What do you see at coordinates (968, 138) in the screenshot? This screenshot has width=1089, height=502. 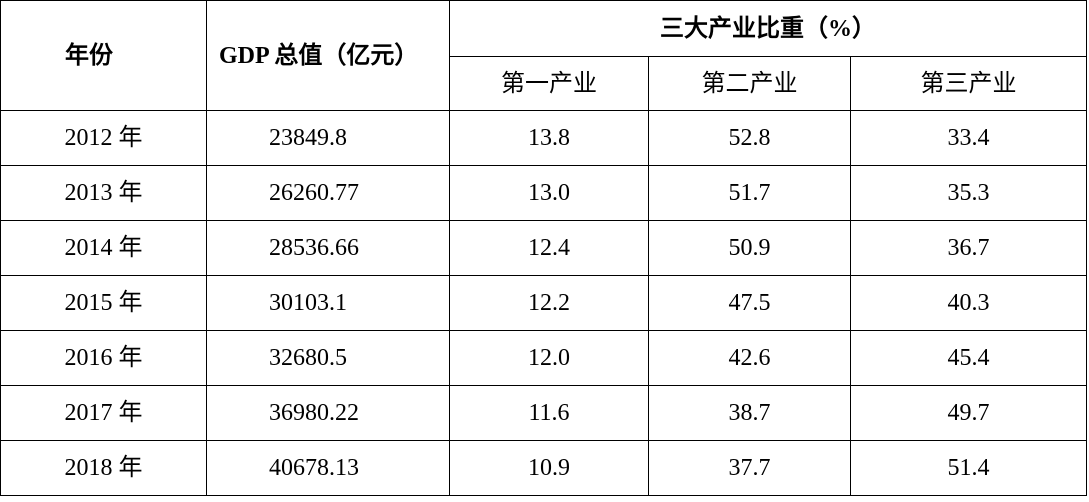 I see `tertiary-share-cell: 33.4` at bounding box center [968, 138].